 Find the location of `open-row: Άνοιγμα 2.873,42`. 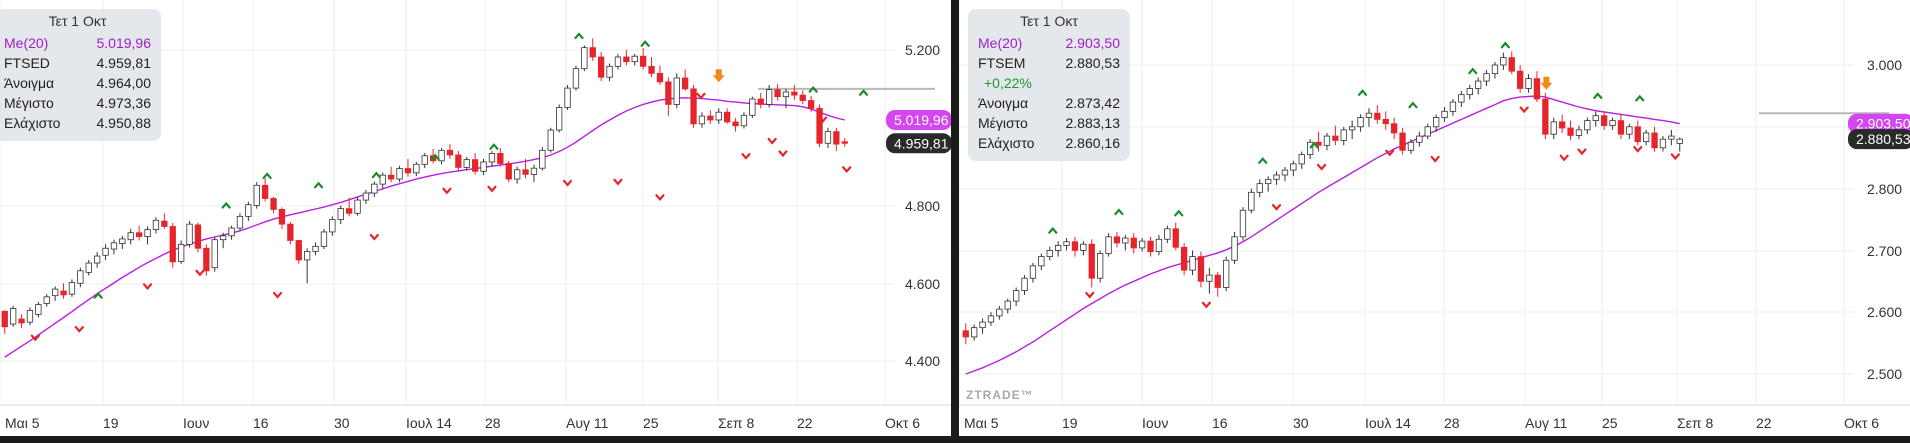

open-row: Άνοιγμα 2.873,42 is located at coordinates (1049, 103).